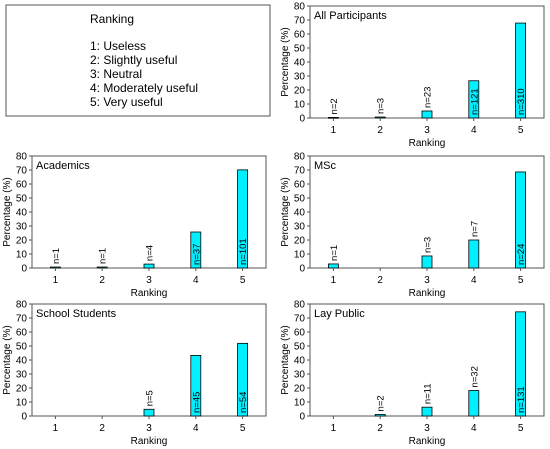  I want to click on legend-item-3: 3: Neutral, so click(116, 74).